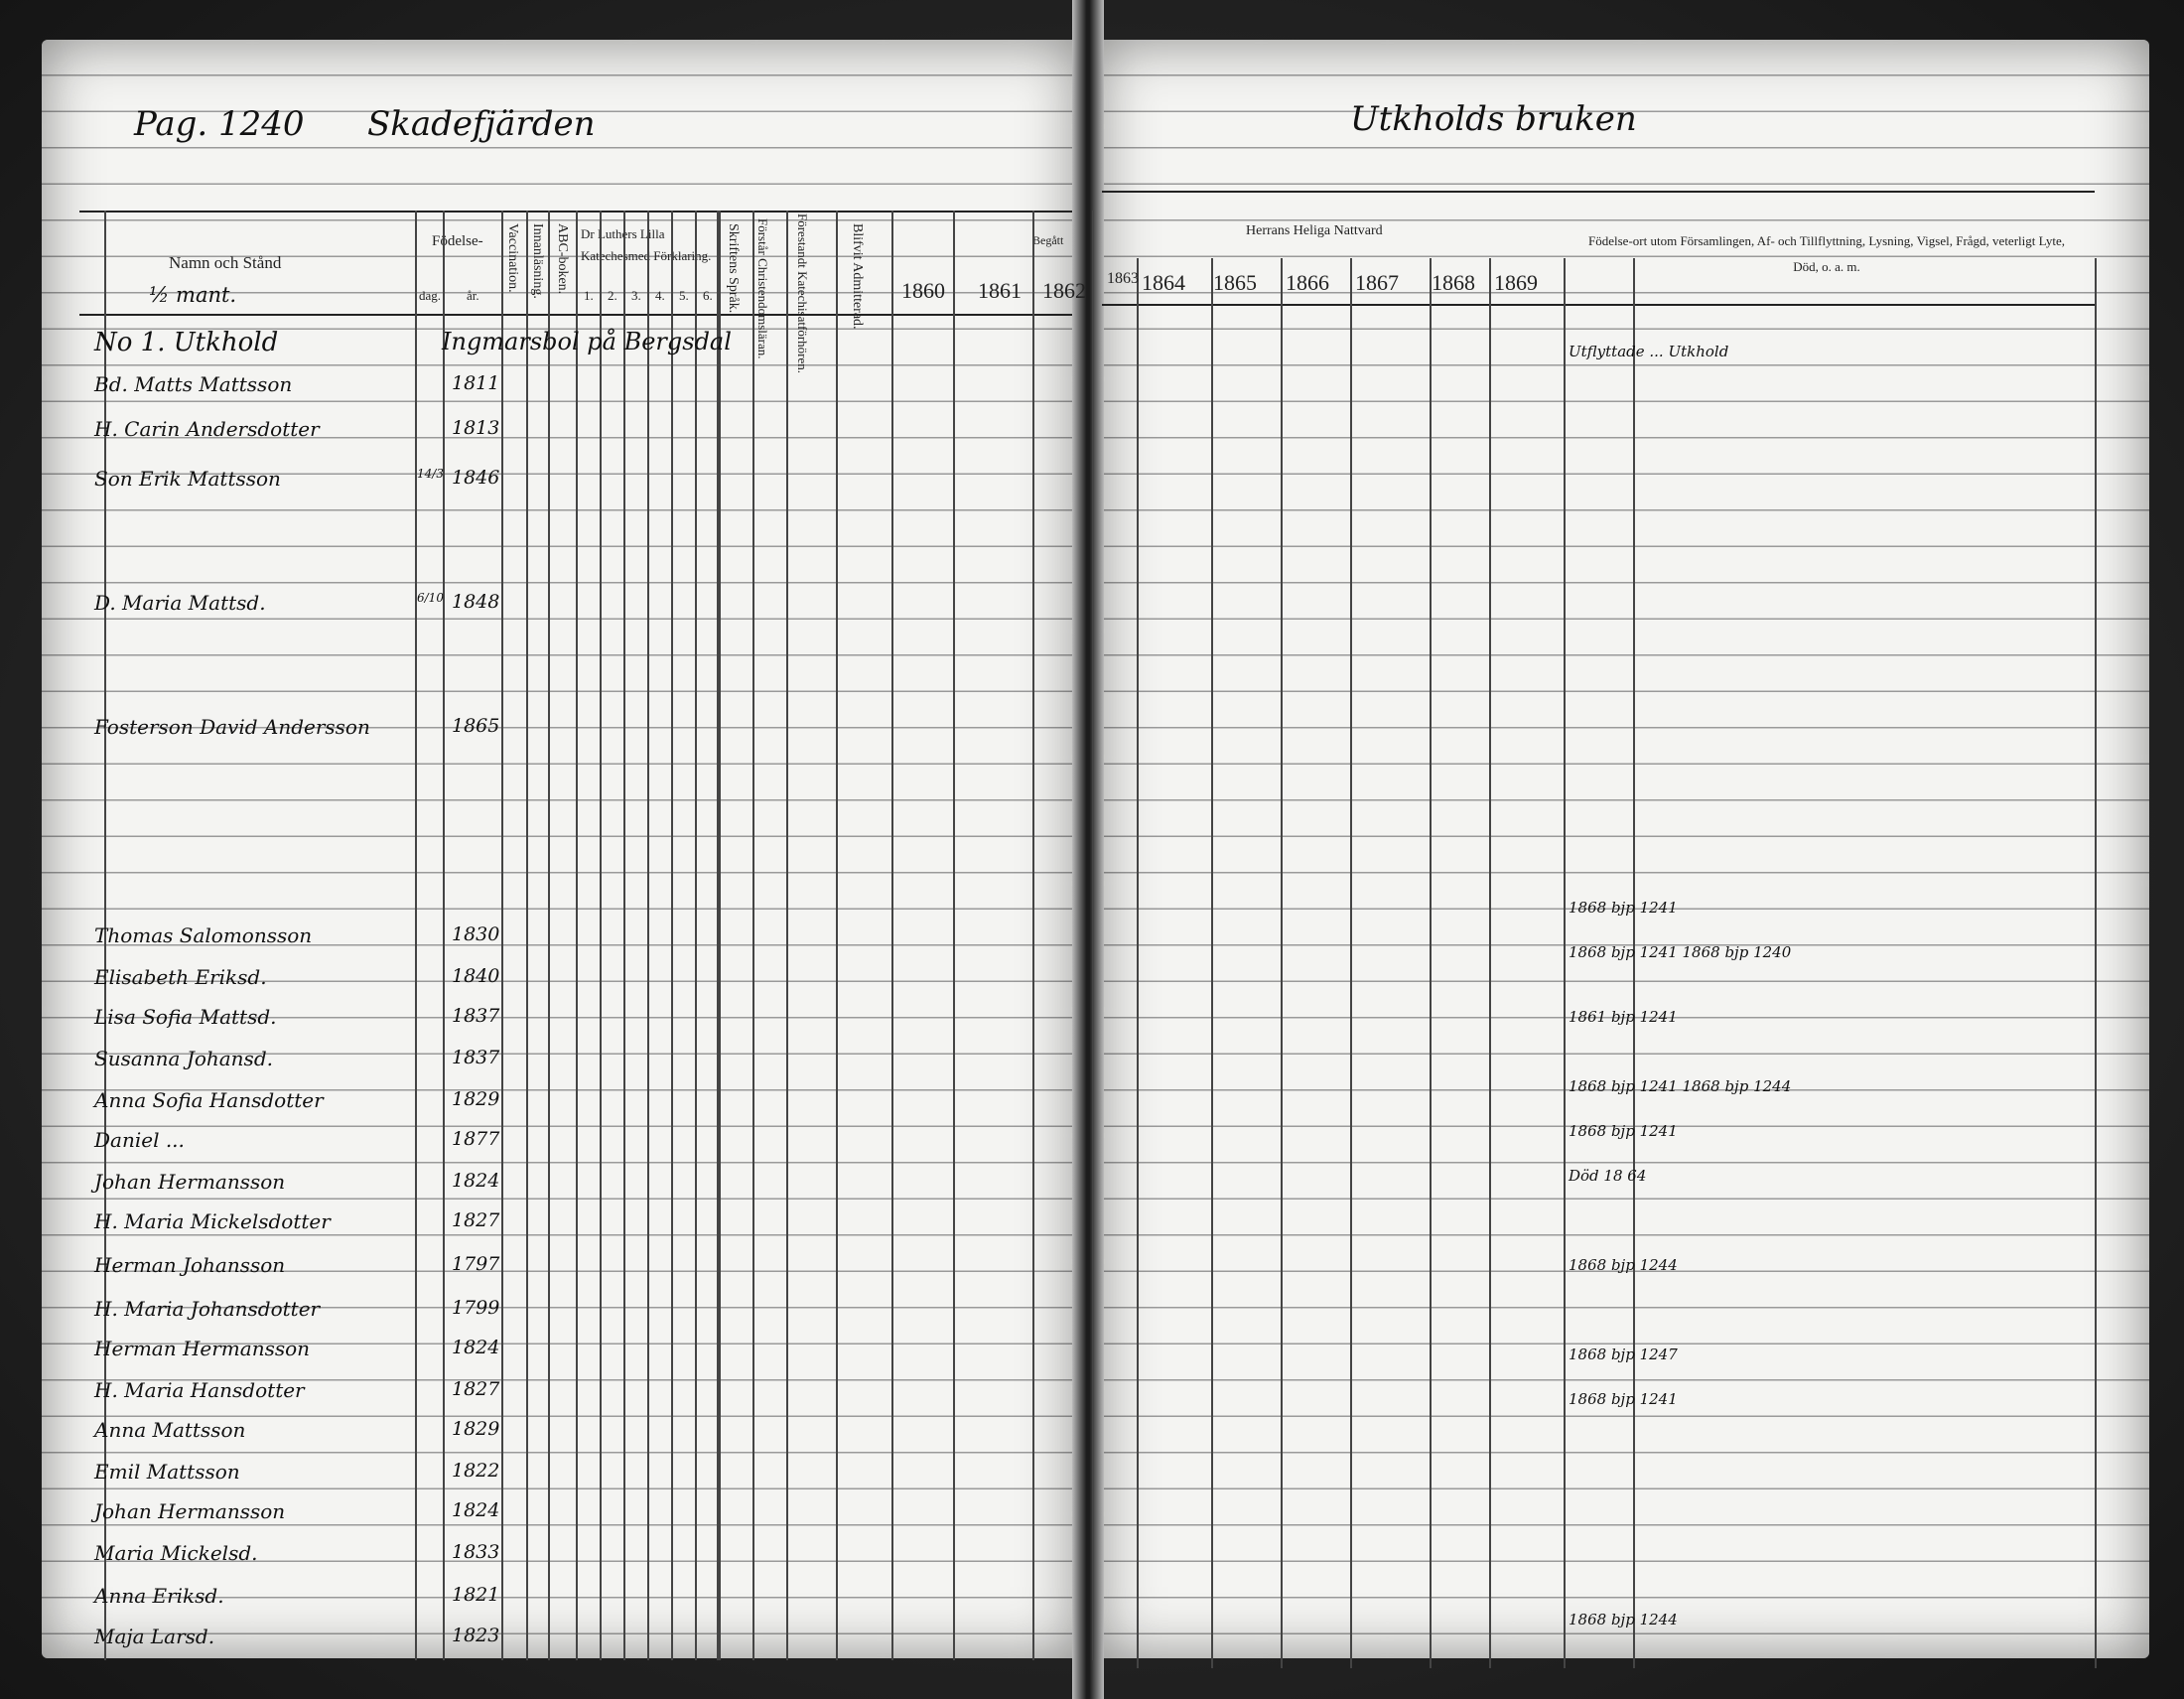 This screenshot has width=2184, height=1699. What do you see at coordinates (512, 258) in the screenshot?
I see `header-vaccination: Vaccination.` at bounding box center [512, 258].